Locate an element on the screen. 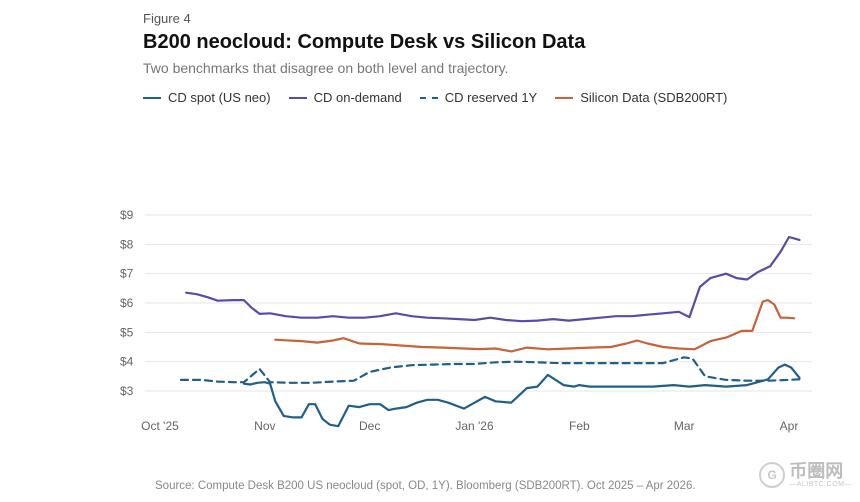 This screenshot has height=502, width=860. y-tick-label: $3 is located at coordinates (127, 391).